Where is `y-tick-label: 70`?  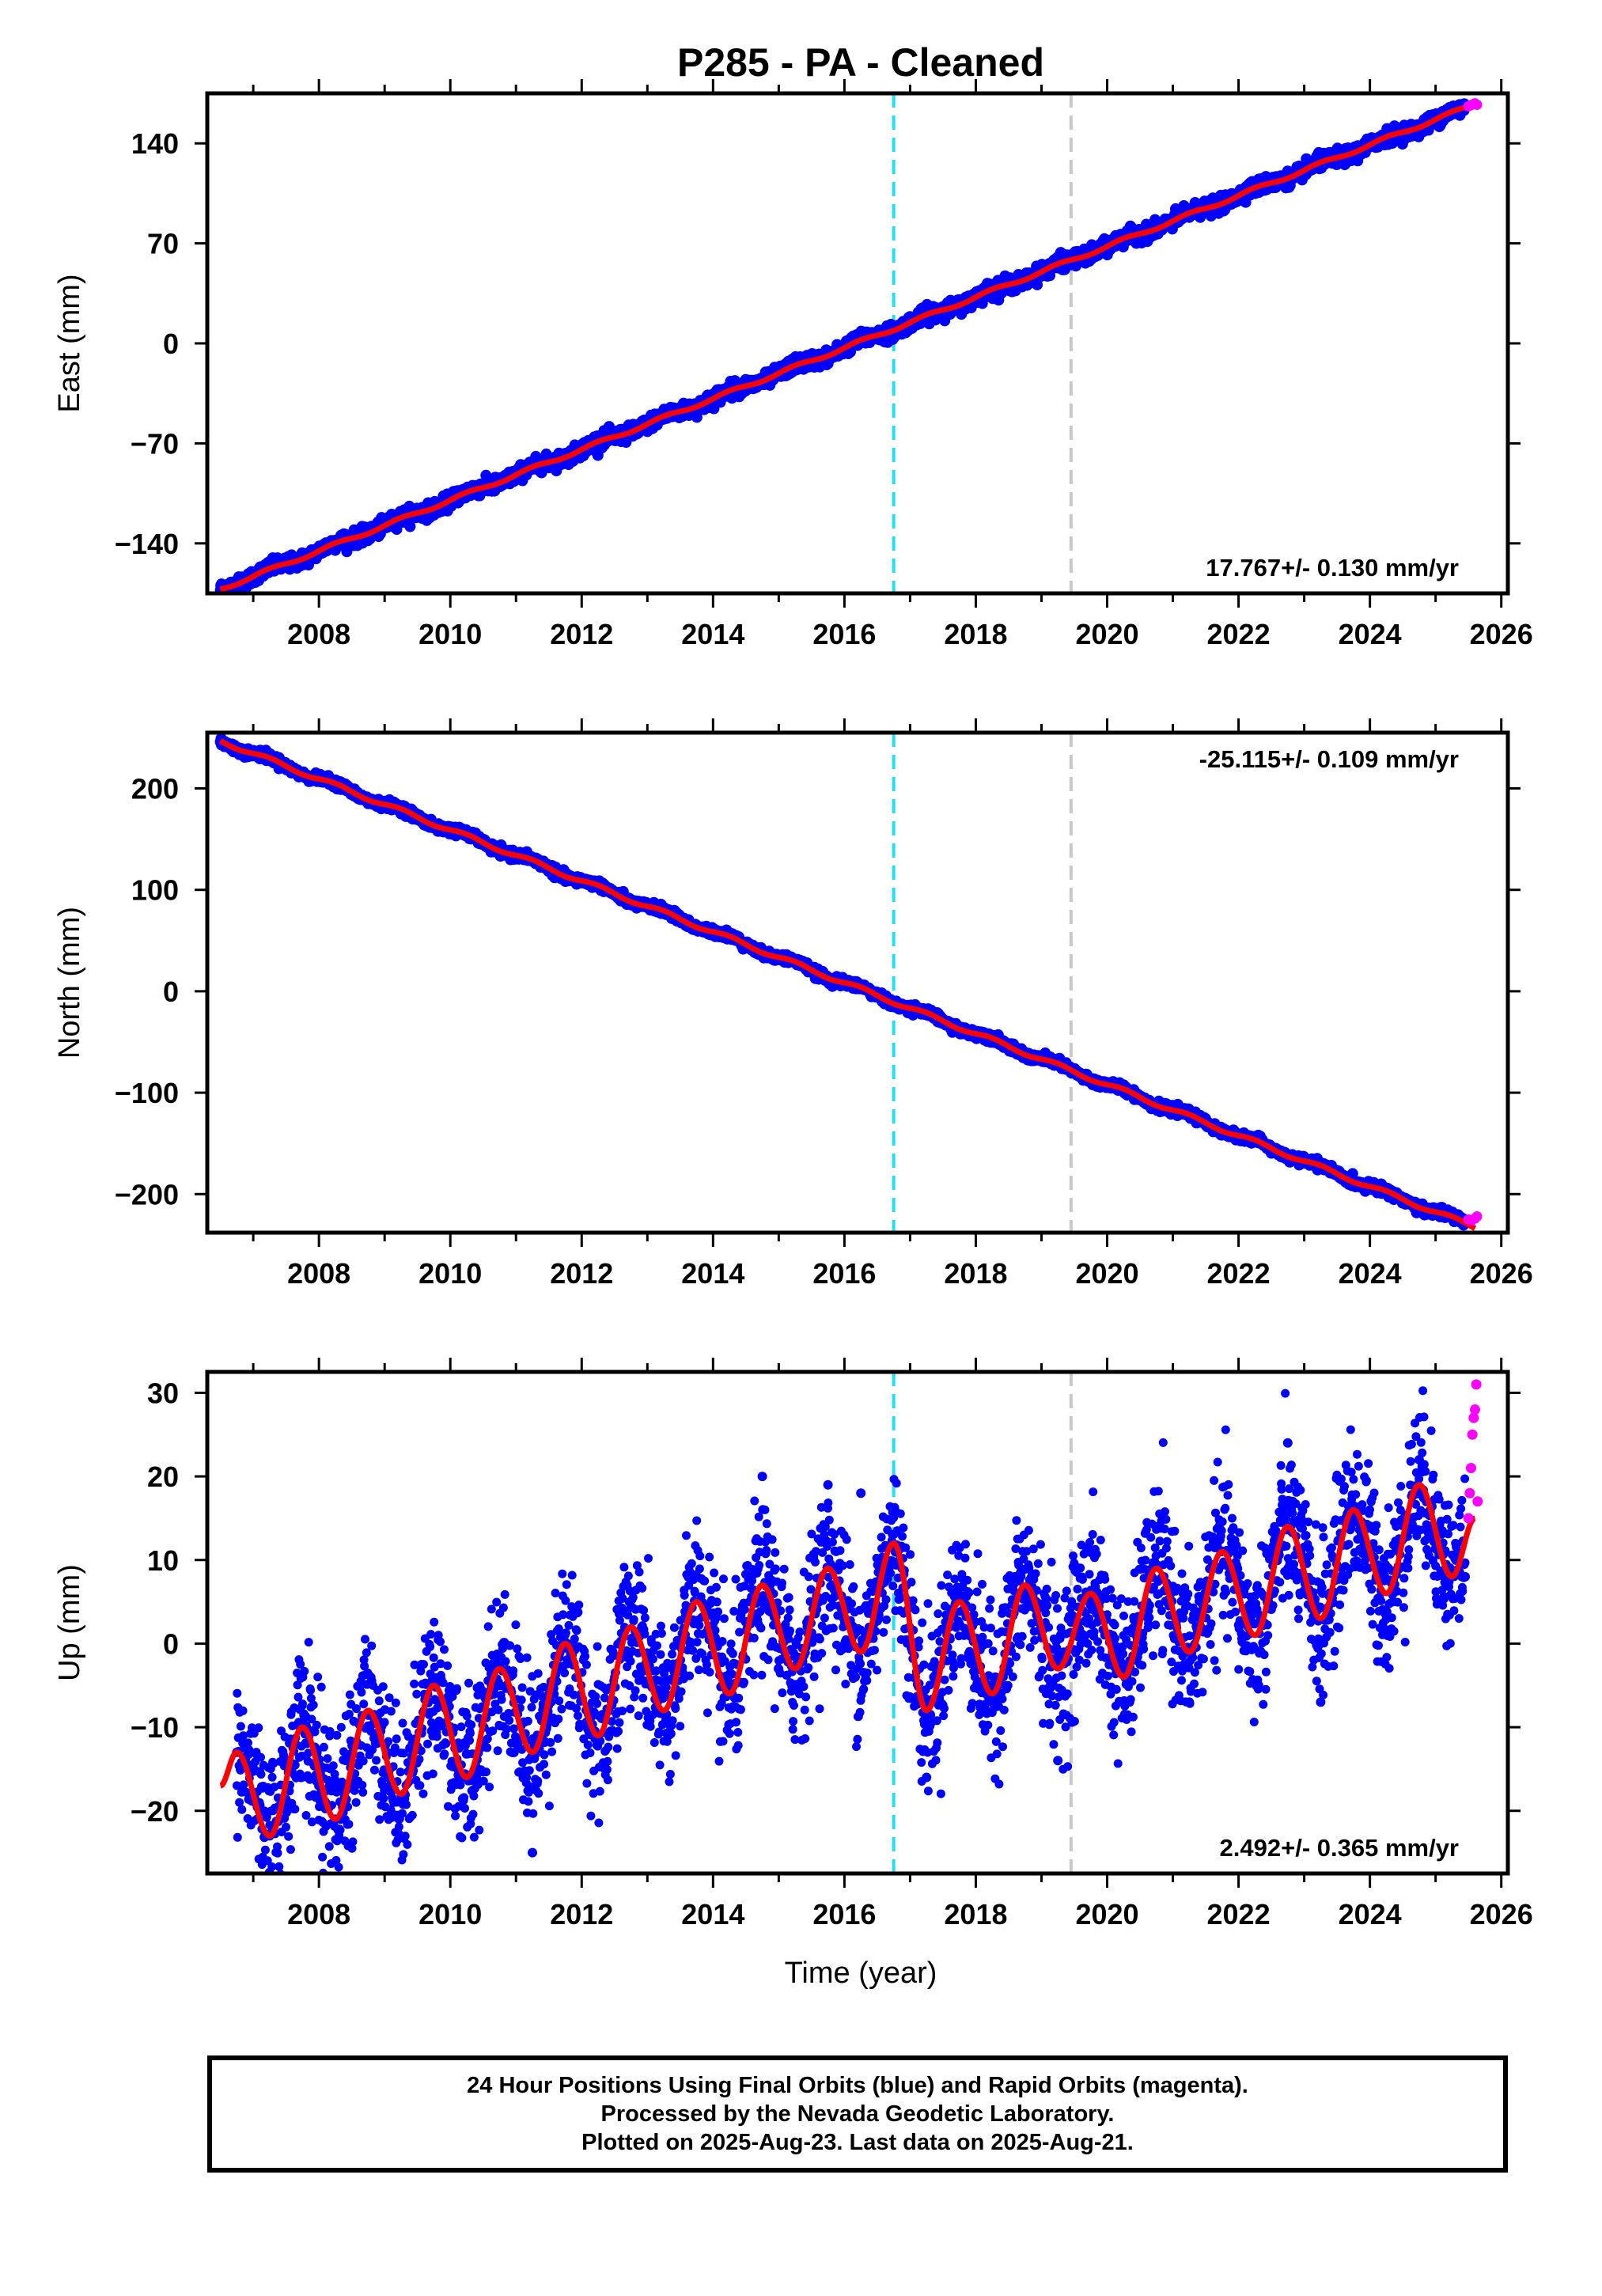 y-tick-label: 70 is located at coordinates (163, 244).